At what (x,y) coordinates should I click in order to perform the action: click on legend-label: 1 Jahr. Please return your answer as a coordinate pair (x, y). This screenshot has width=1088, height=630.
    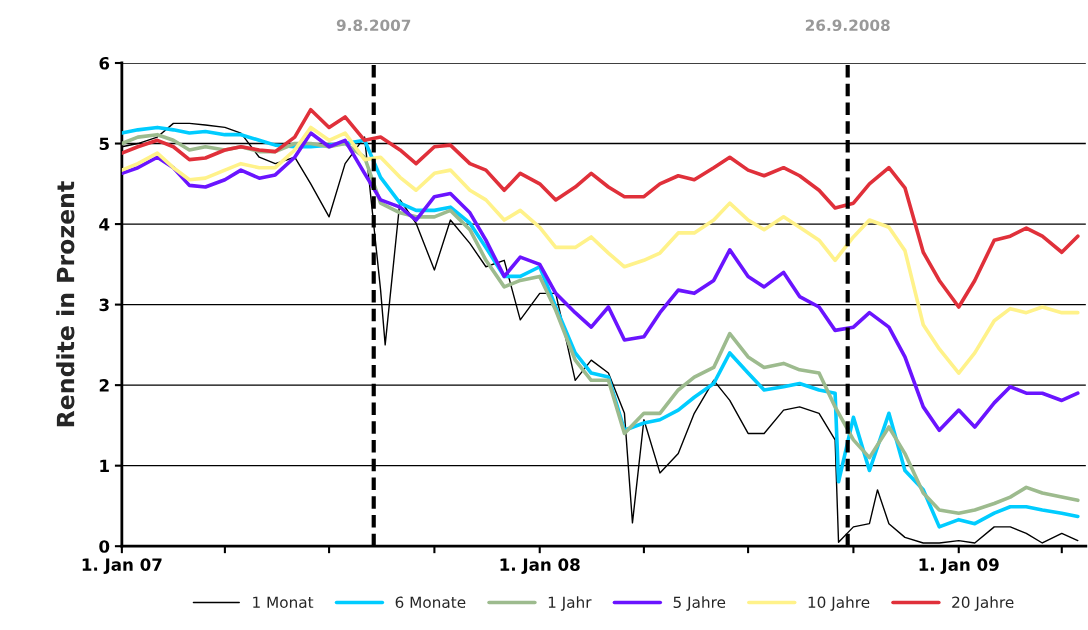
    Looking at the image, I should click on (570, 603).